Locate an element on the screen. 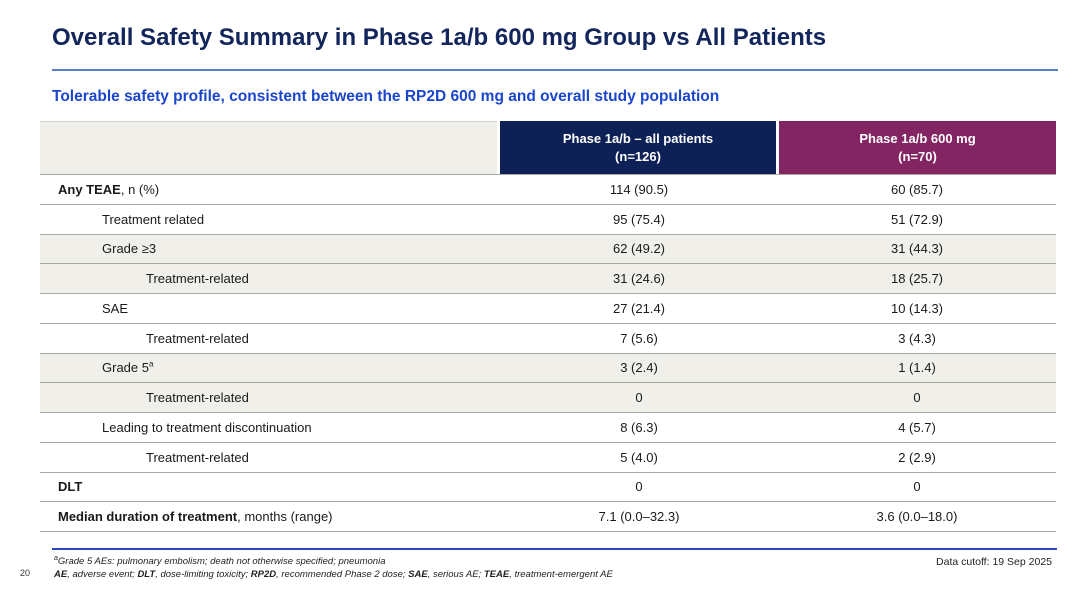 The width and height of the screenshot is (1080, 599). page-number: 20 is located at coordinates (25, 573).